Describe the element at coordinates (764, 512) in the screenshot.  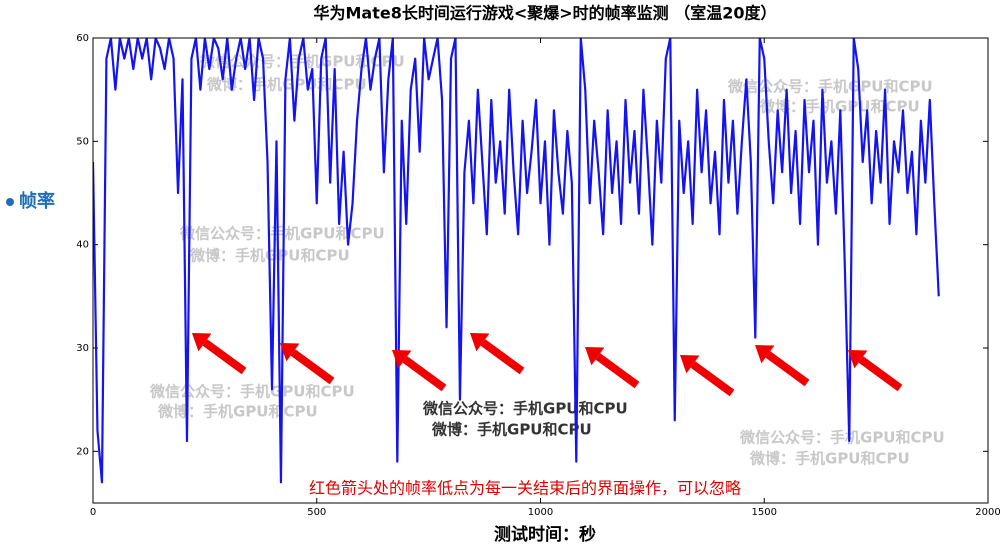
I see `x-tick-label: 1500` at that location.